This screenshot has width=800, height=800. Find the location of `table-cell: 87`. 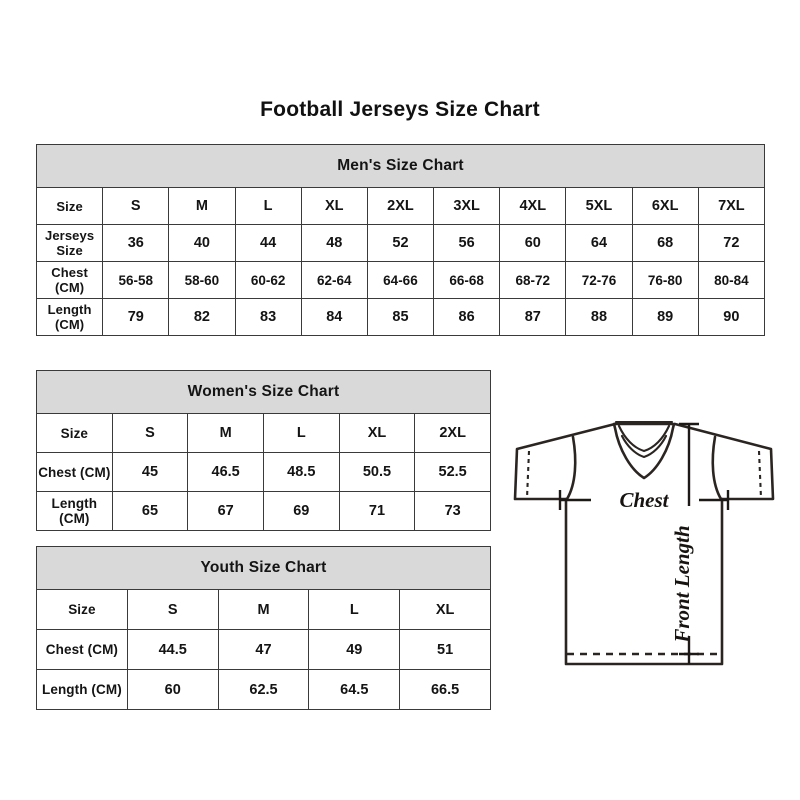

table-cell: 87 is located at coordinates (533, 317).